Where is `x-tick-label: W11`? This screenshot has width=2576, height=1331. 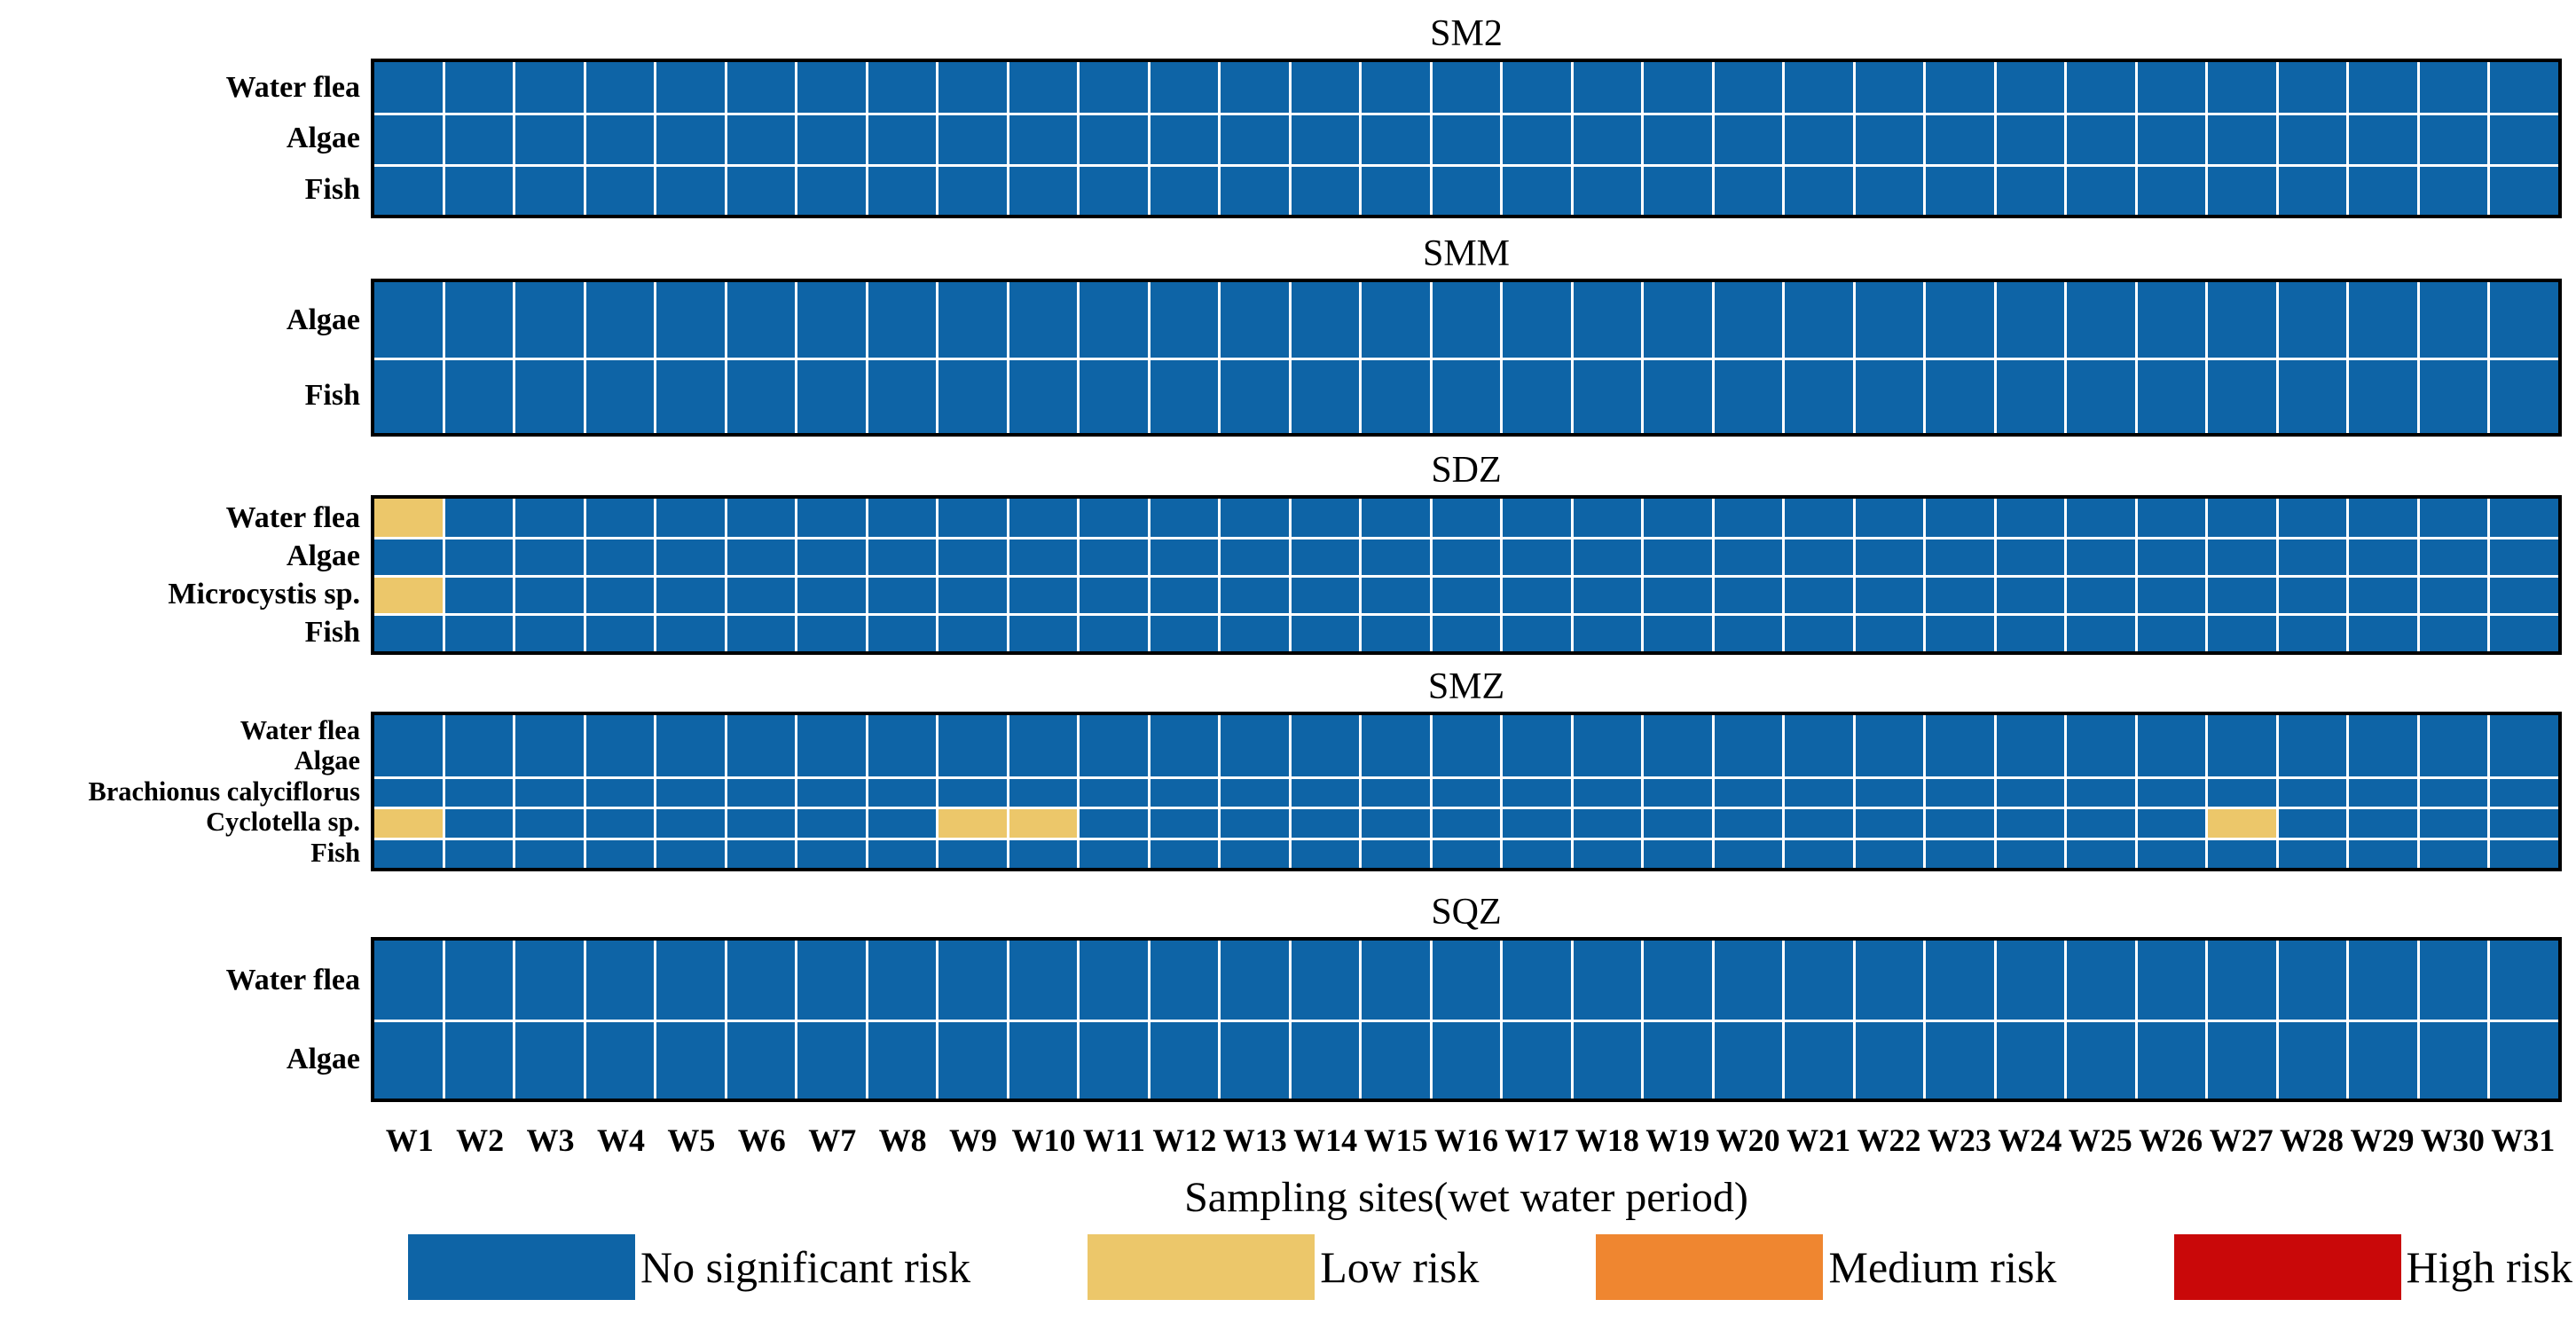
x-tick-label: W11 is located at coordinates (1113, 1140).